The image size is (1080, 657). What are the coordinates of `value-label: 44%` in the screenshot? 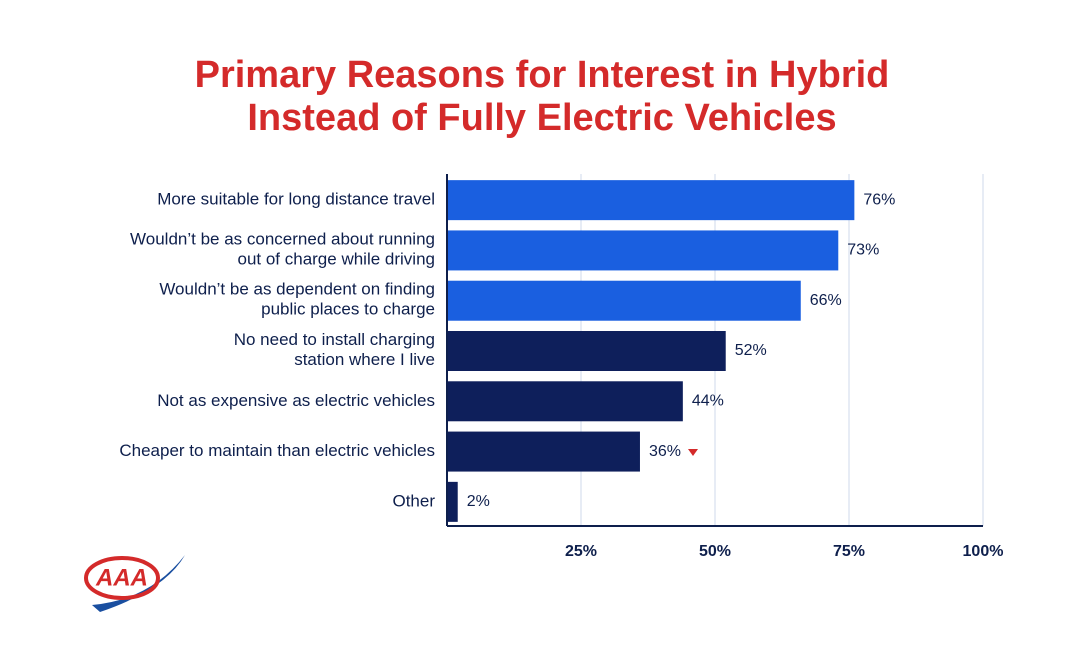 It's located at (708, 401).